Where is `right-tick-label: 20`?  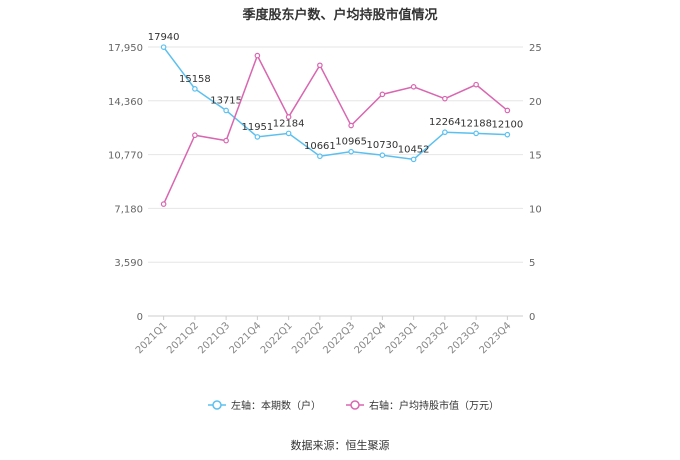
right-tick-label: 20 is located at coordinates (535, 102).